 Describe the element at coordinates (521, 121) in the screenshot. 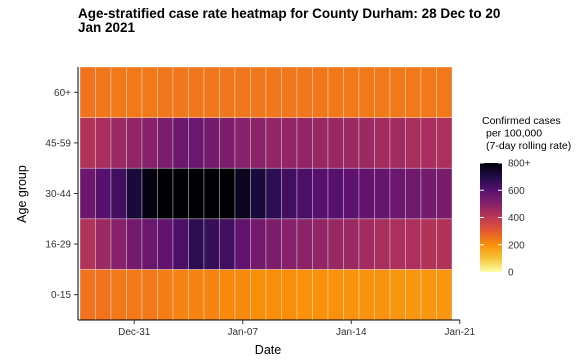

I see `legend-title-line: Confirmed cases` at that location.